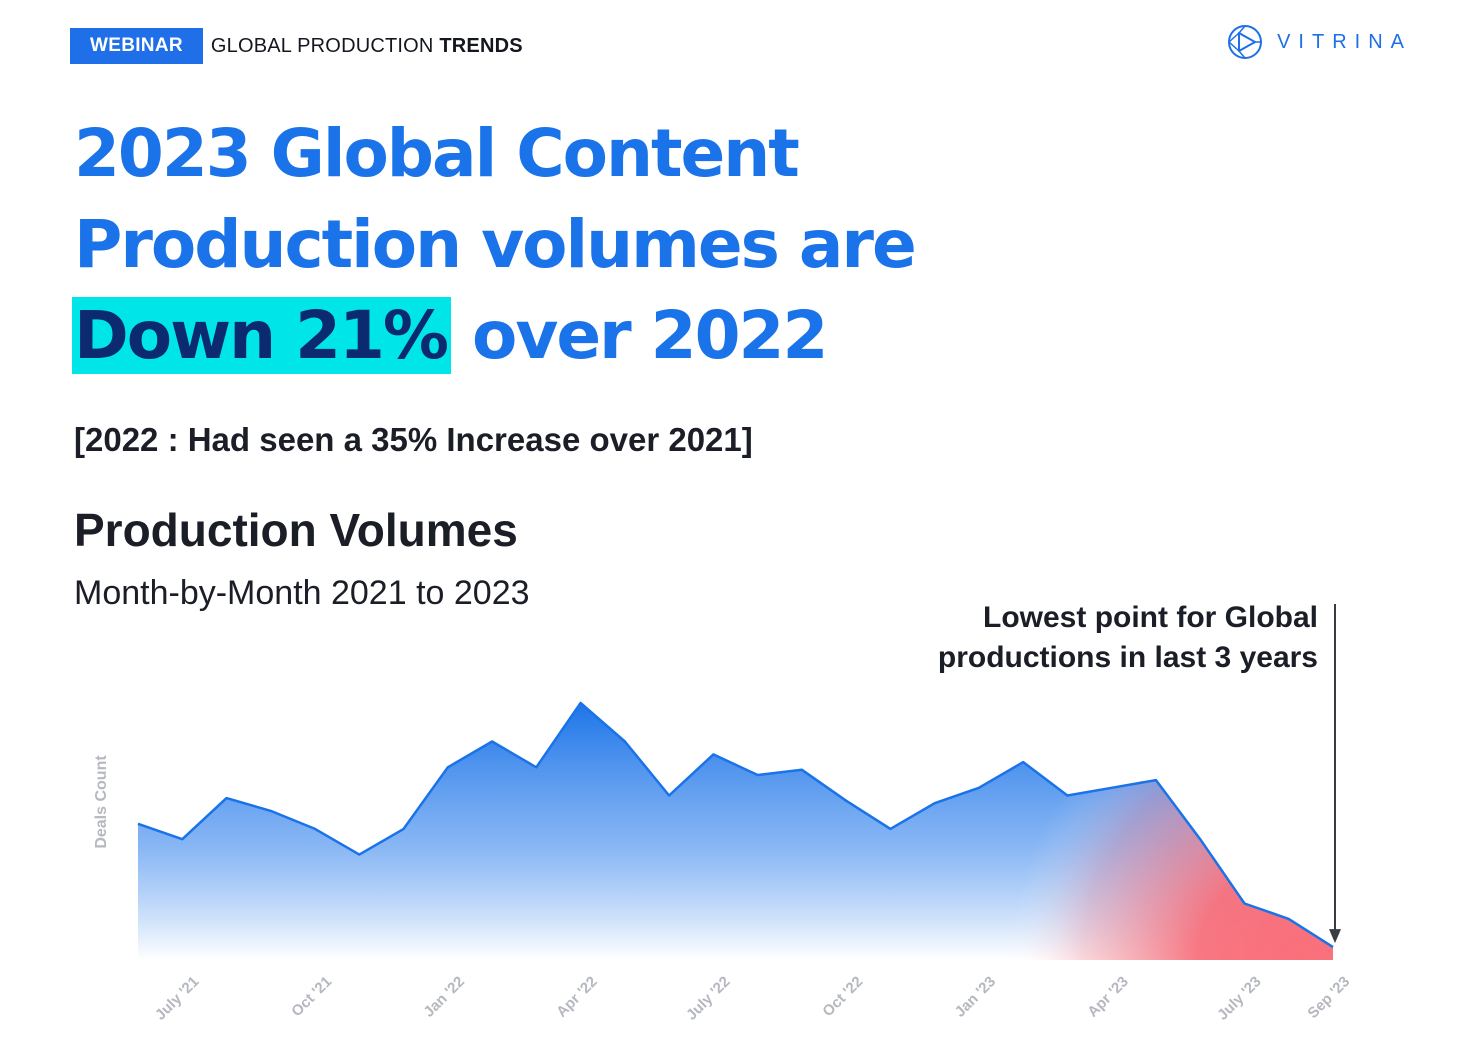 The width and height of the screenshot is (1460, 1050). I want to click on x-tick-label: July '23, so click(1239, 998).